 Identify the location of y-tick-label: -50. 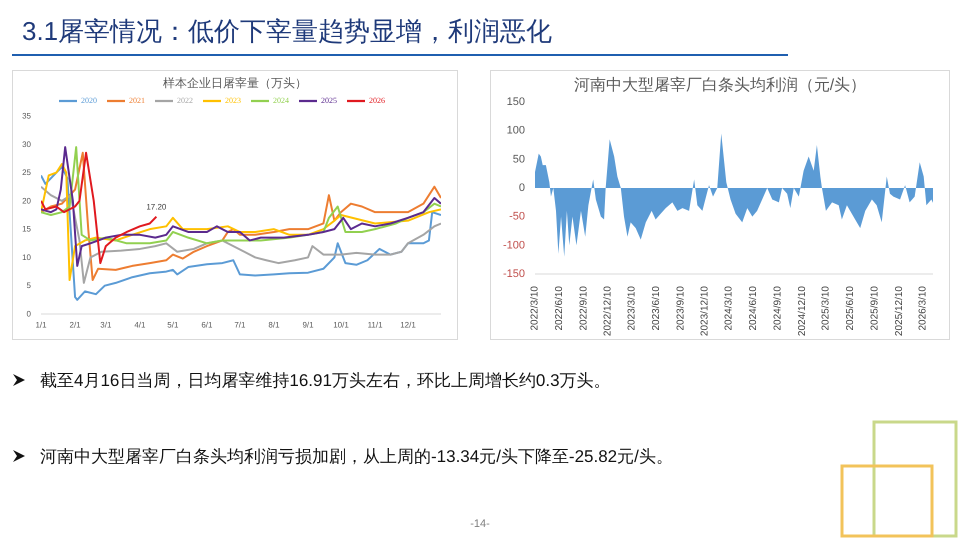
(517, 216).